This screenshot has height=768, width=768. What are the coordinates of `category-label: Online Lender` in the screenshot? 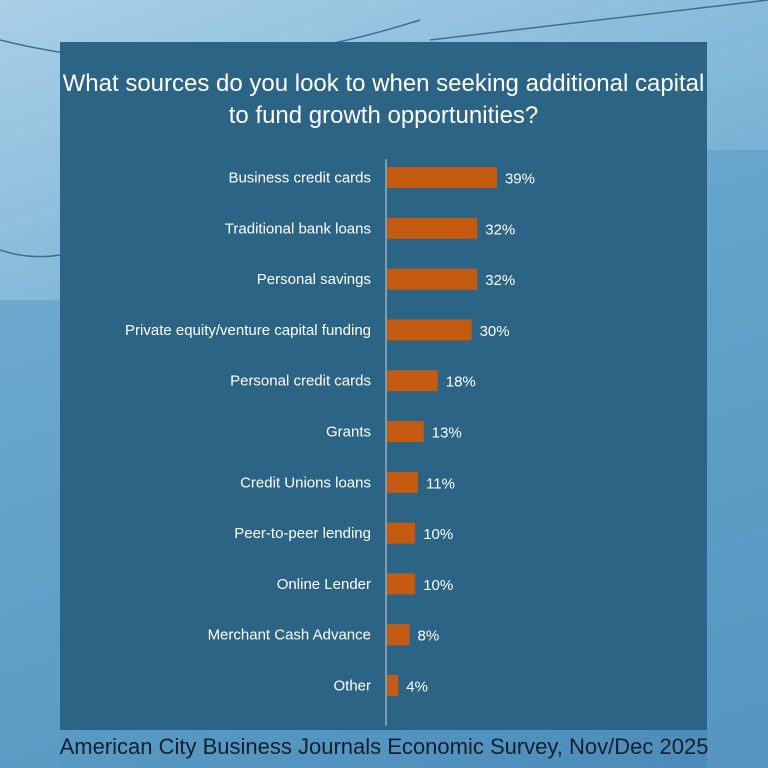 It's located at (324, 584).